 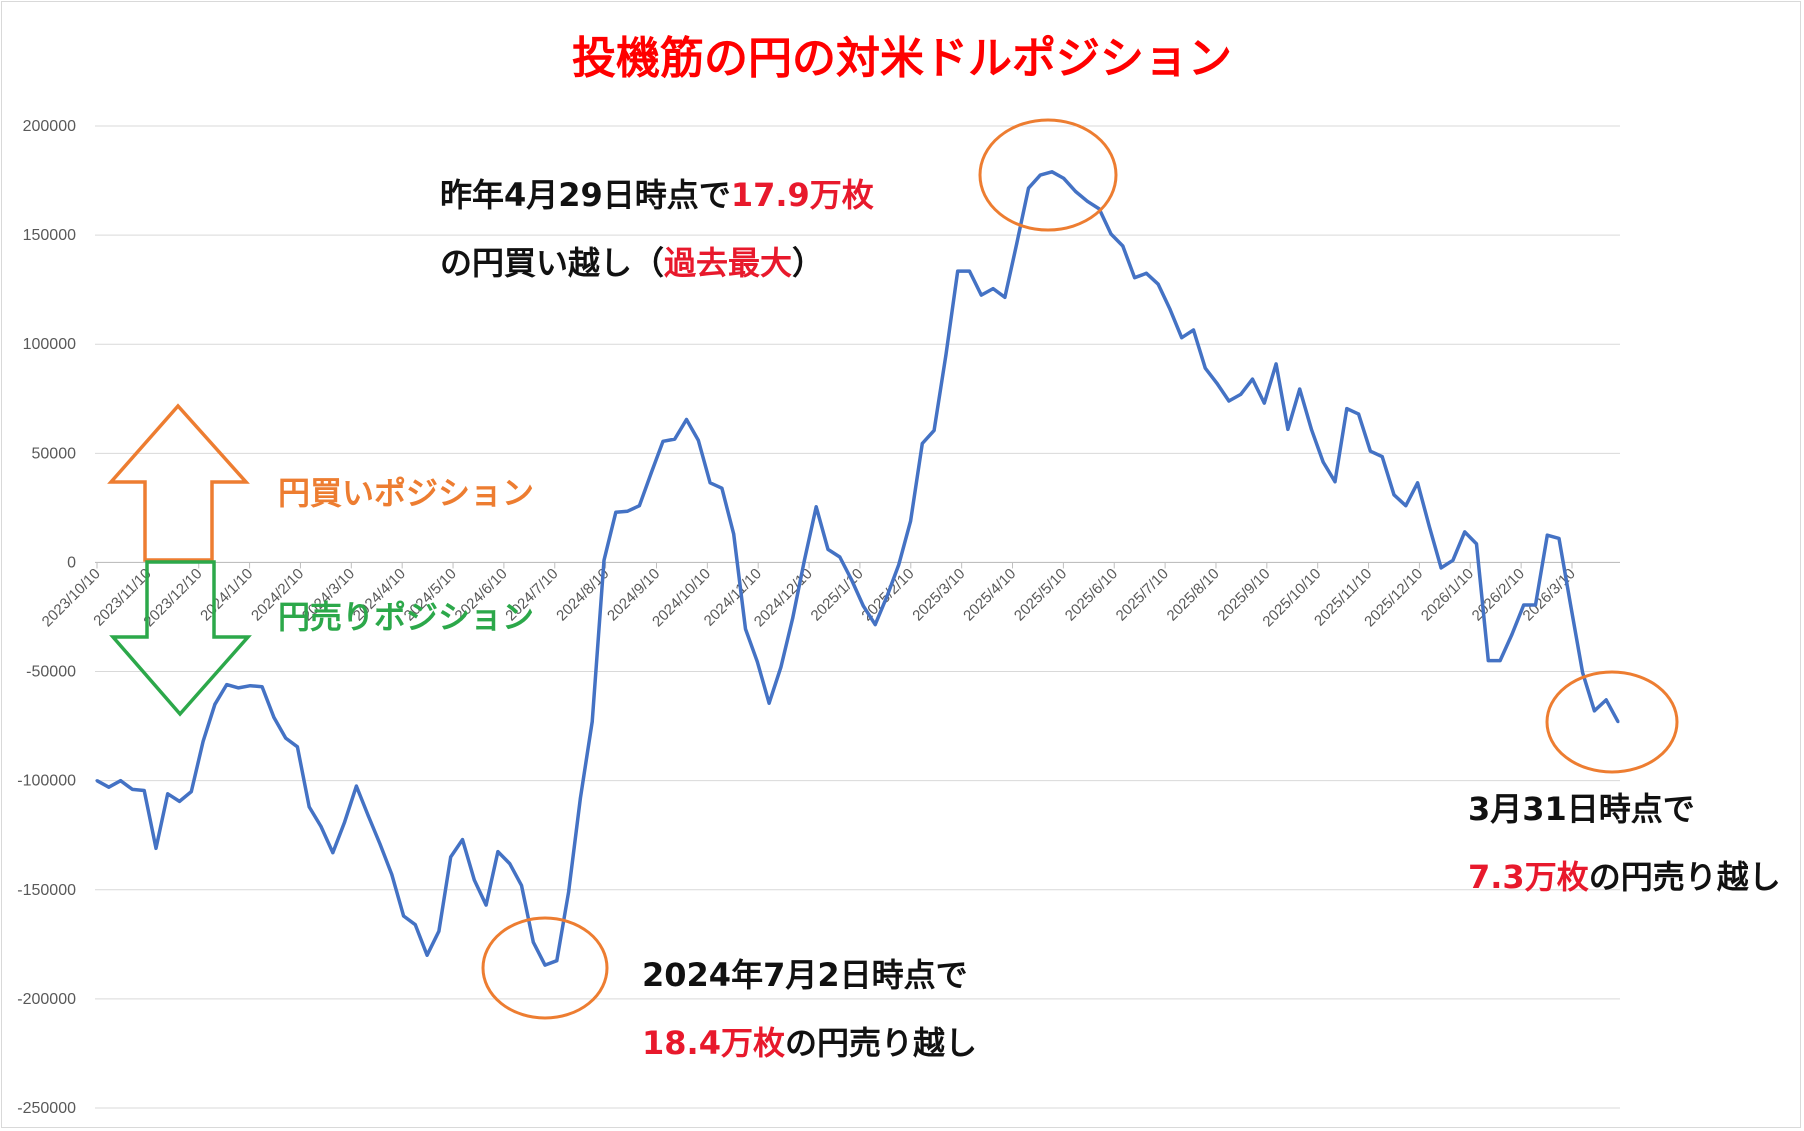 What do you see at coordinates (1624, 875) in the screenshot?
I see `latest-annotation-line2: 7.3万枚の円売り越し` at bounding box center [1624, 875].